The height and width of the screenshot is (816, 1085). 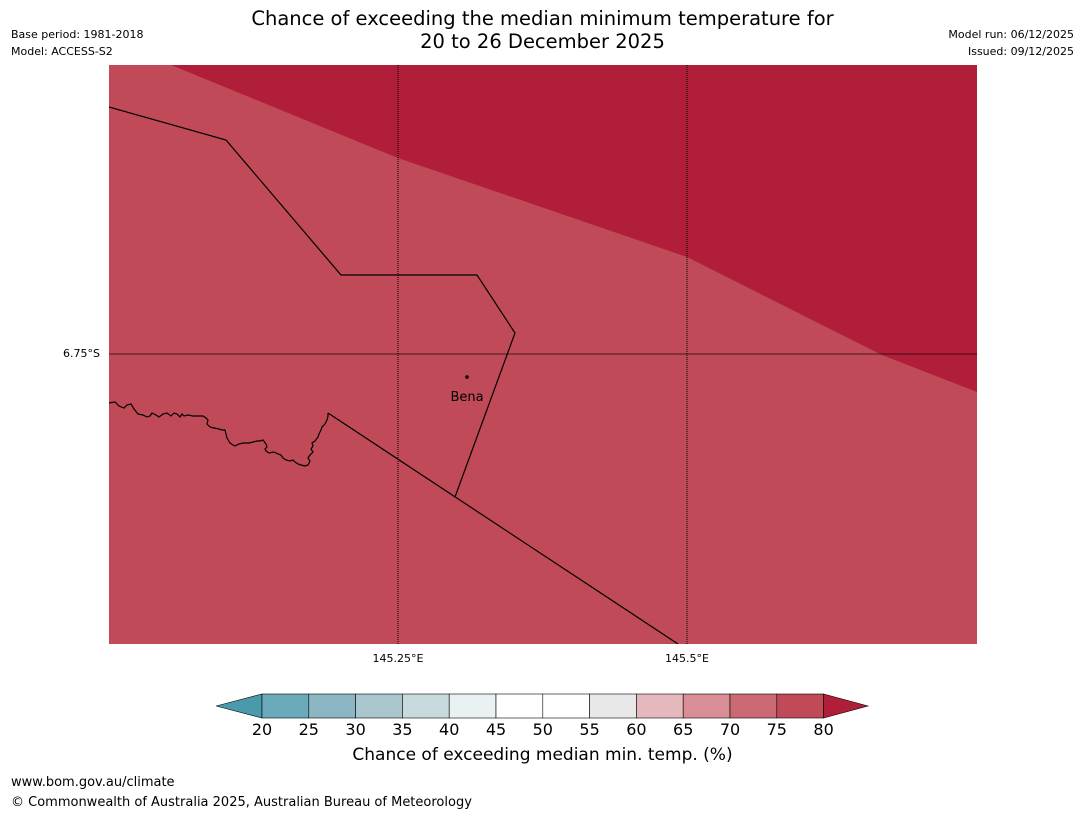 I want to click on latitude-label: 6.75°S, so click(x=81, y=353).